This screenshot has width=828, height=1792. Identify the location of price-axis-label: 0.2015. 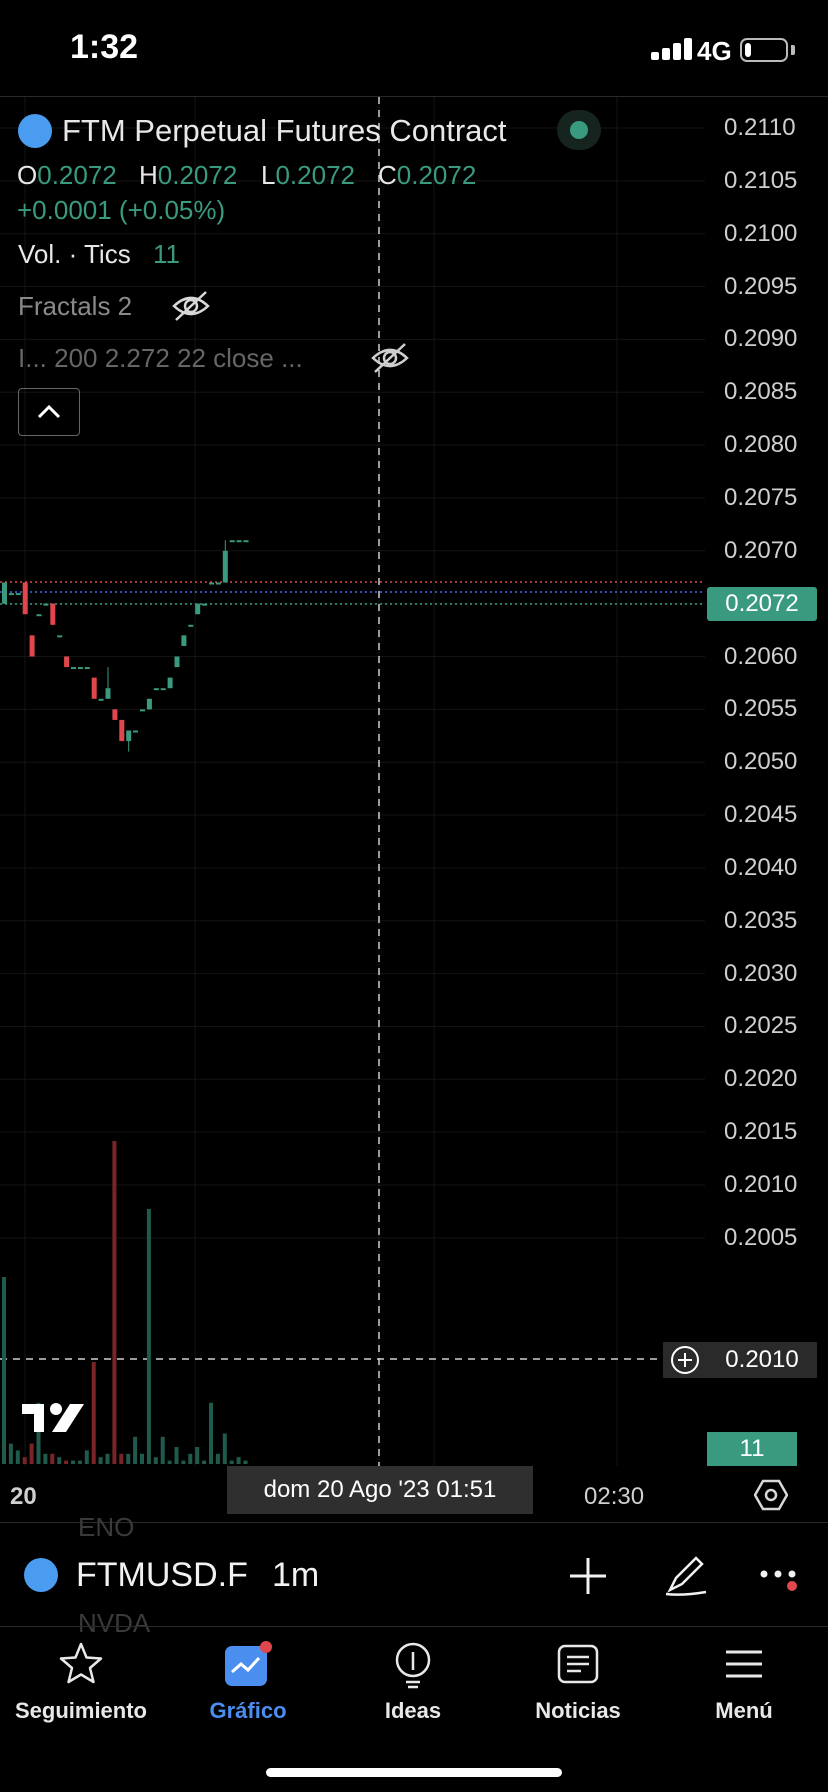
(761, 1132).